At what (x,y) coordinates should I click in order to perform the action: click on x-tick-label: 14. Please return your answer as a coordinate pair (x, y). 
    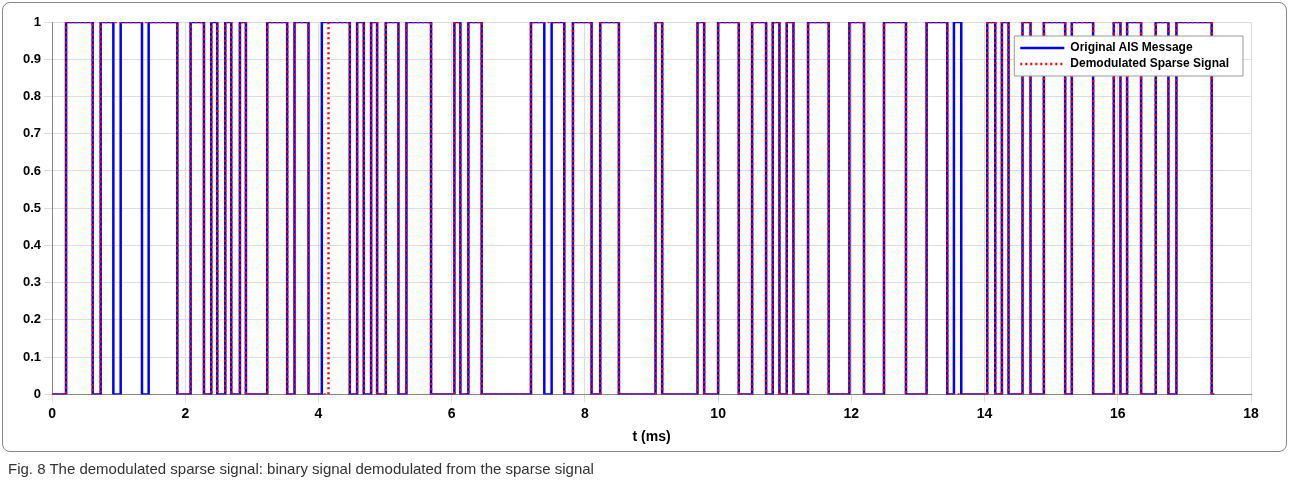
    Looking at the image, I should click on (984, 412).